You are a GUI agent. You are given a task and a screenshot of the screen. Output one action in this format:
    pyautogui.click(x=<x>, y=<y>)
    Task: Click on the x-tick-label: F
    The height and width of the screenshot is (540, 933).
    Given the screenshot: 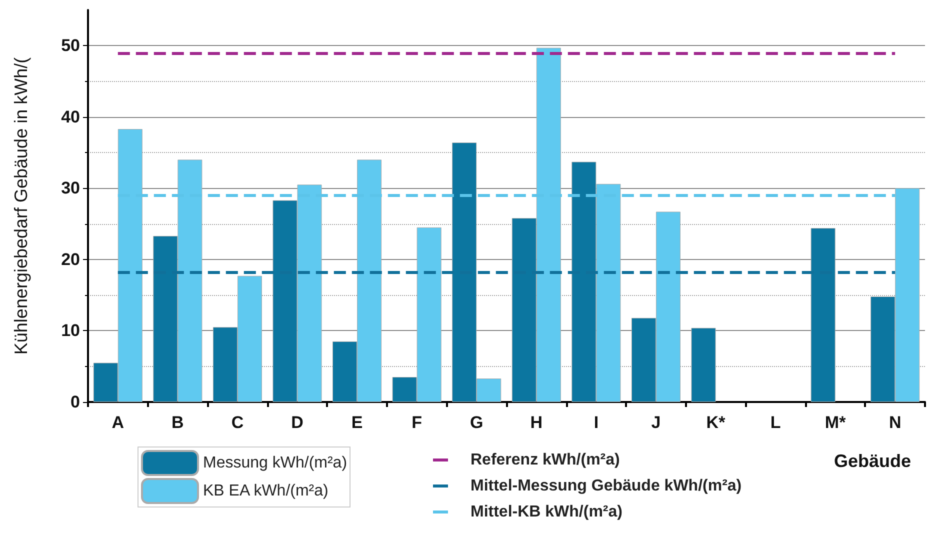 What is the action you would take?
    pyautogui.click(x=417, y=422)
    